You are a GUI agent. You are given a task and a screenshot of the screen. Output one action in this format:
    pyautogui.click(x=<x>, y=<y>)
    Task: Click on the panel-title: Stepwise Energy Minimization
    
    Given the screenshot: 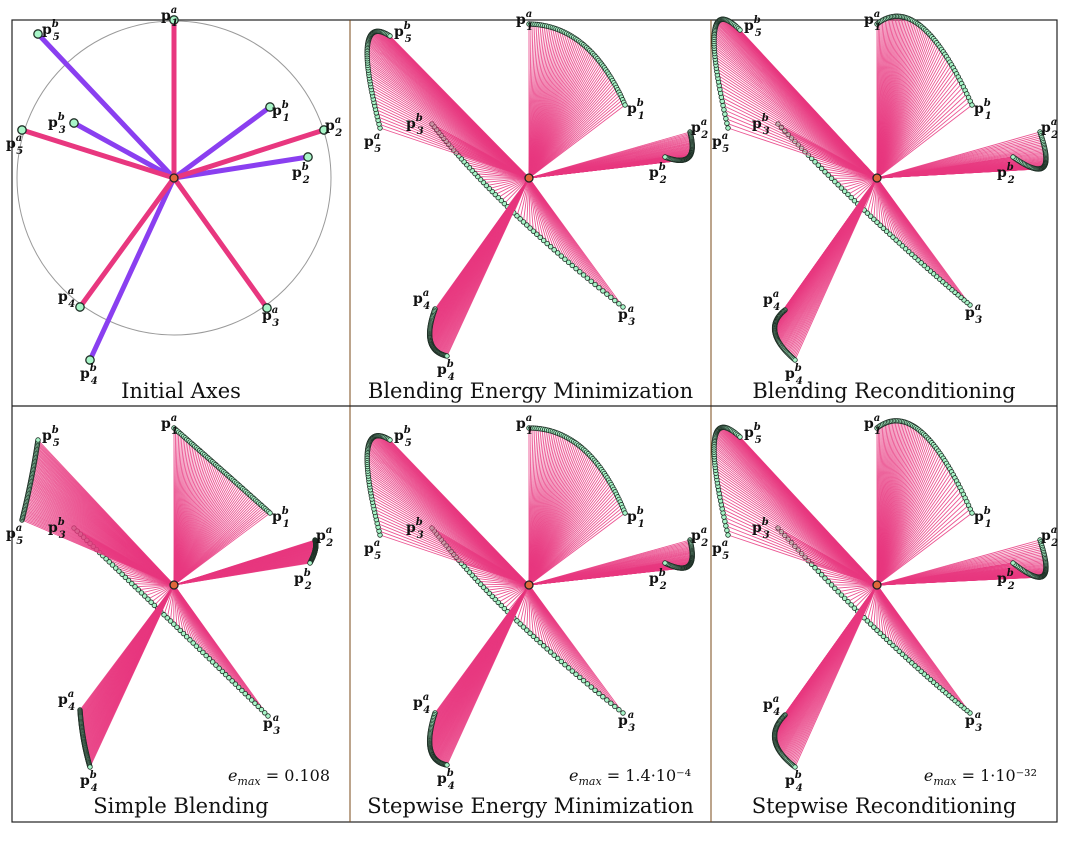 What is the action you would take?
    pyautogui.click(x=530, y=806)
    